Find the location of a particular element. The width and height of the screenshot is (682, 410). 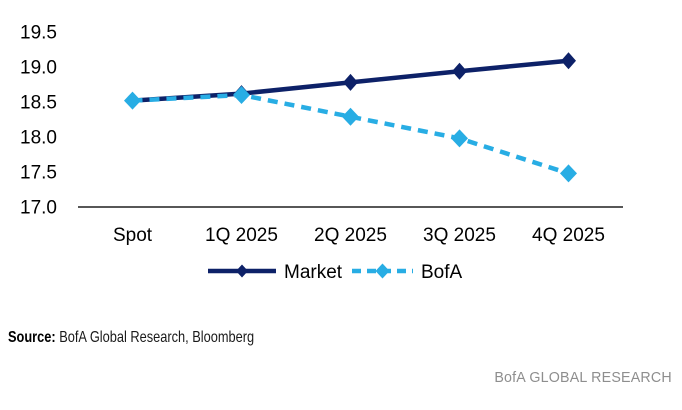

x-axis-tick-label: 1Q 2025 is located at coordinates (241, 235).